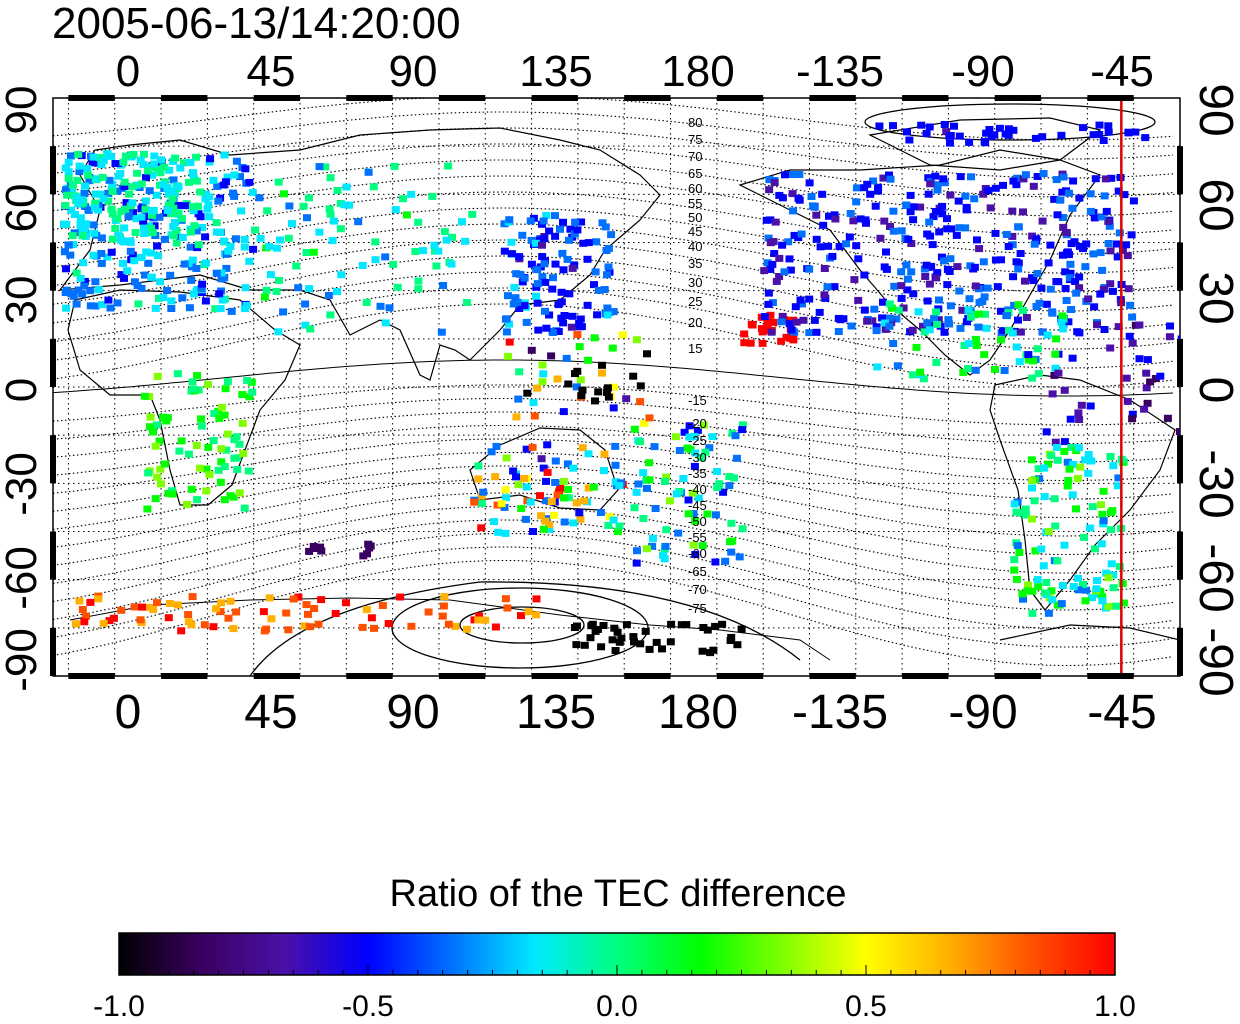 This screenshot has height=1024, width=1240. I want to click on lon-tick-bottom: 180, so click(698, 712).